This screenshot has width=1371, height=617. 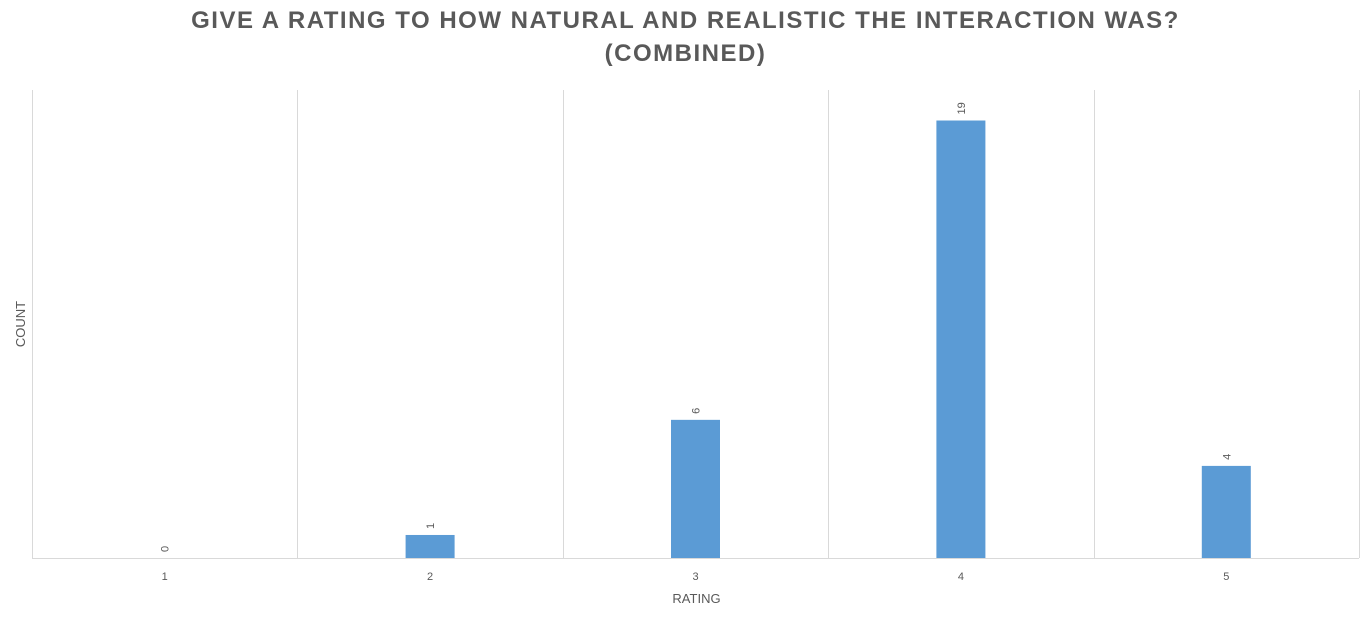 I want to click on data-label: 19, so click(x=962, y=108).